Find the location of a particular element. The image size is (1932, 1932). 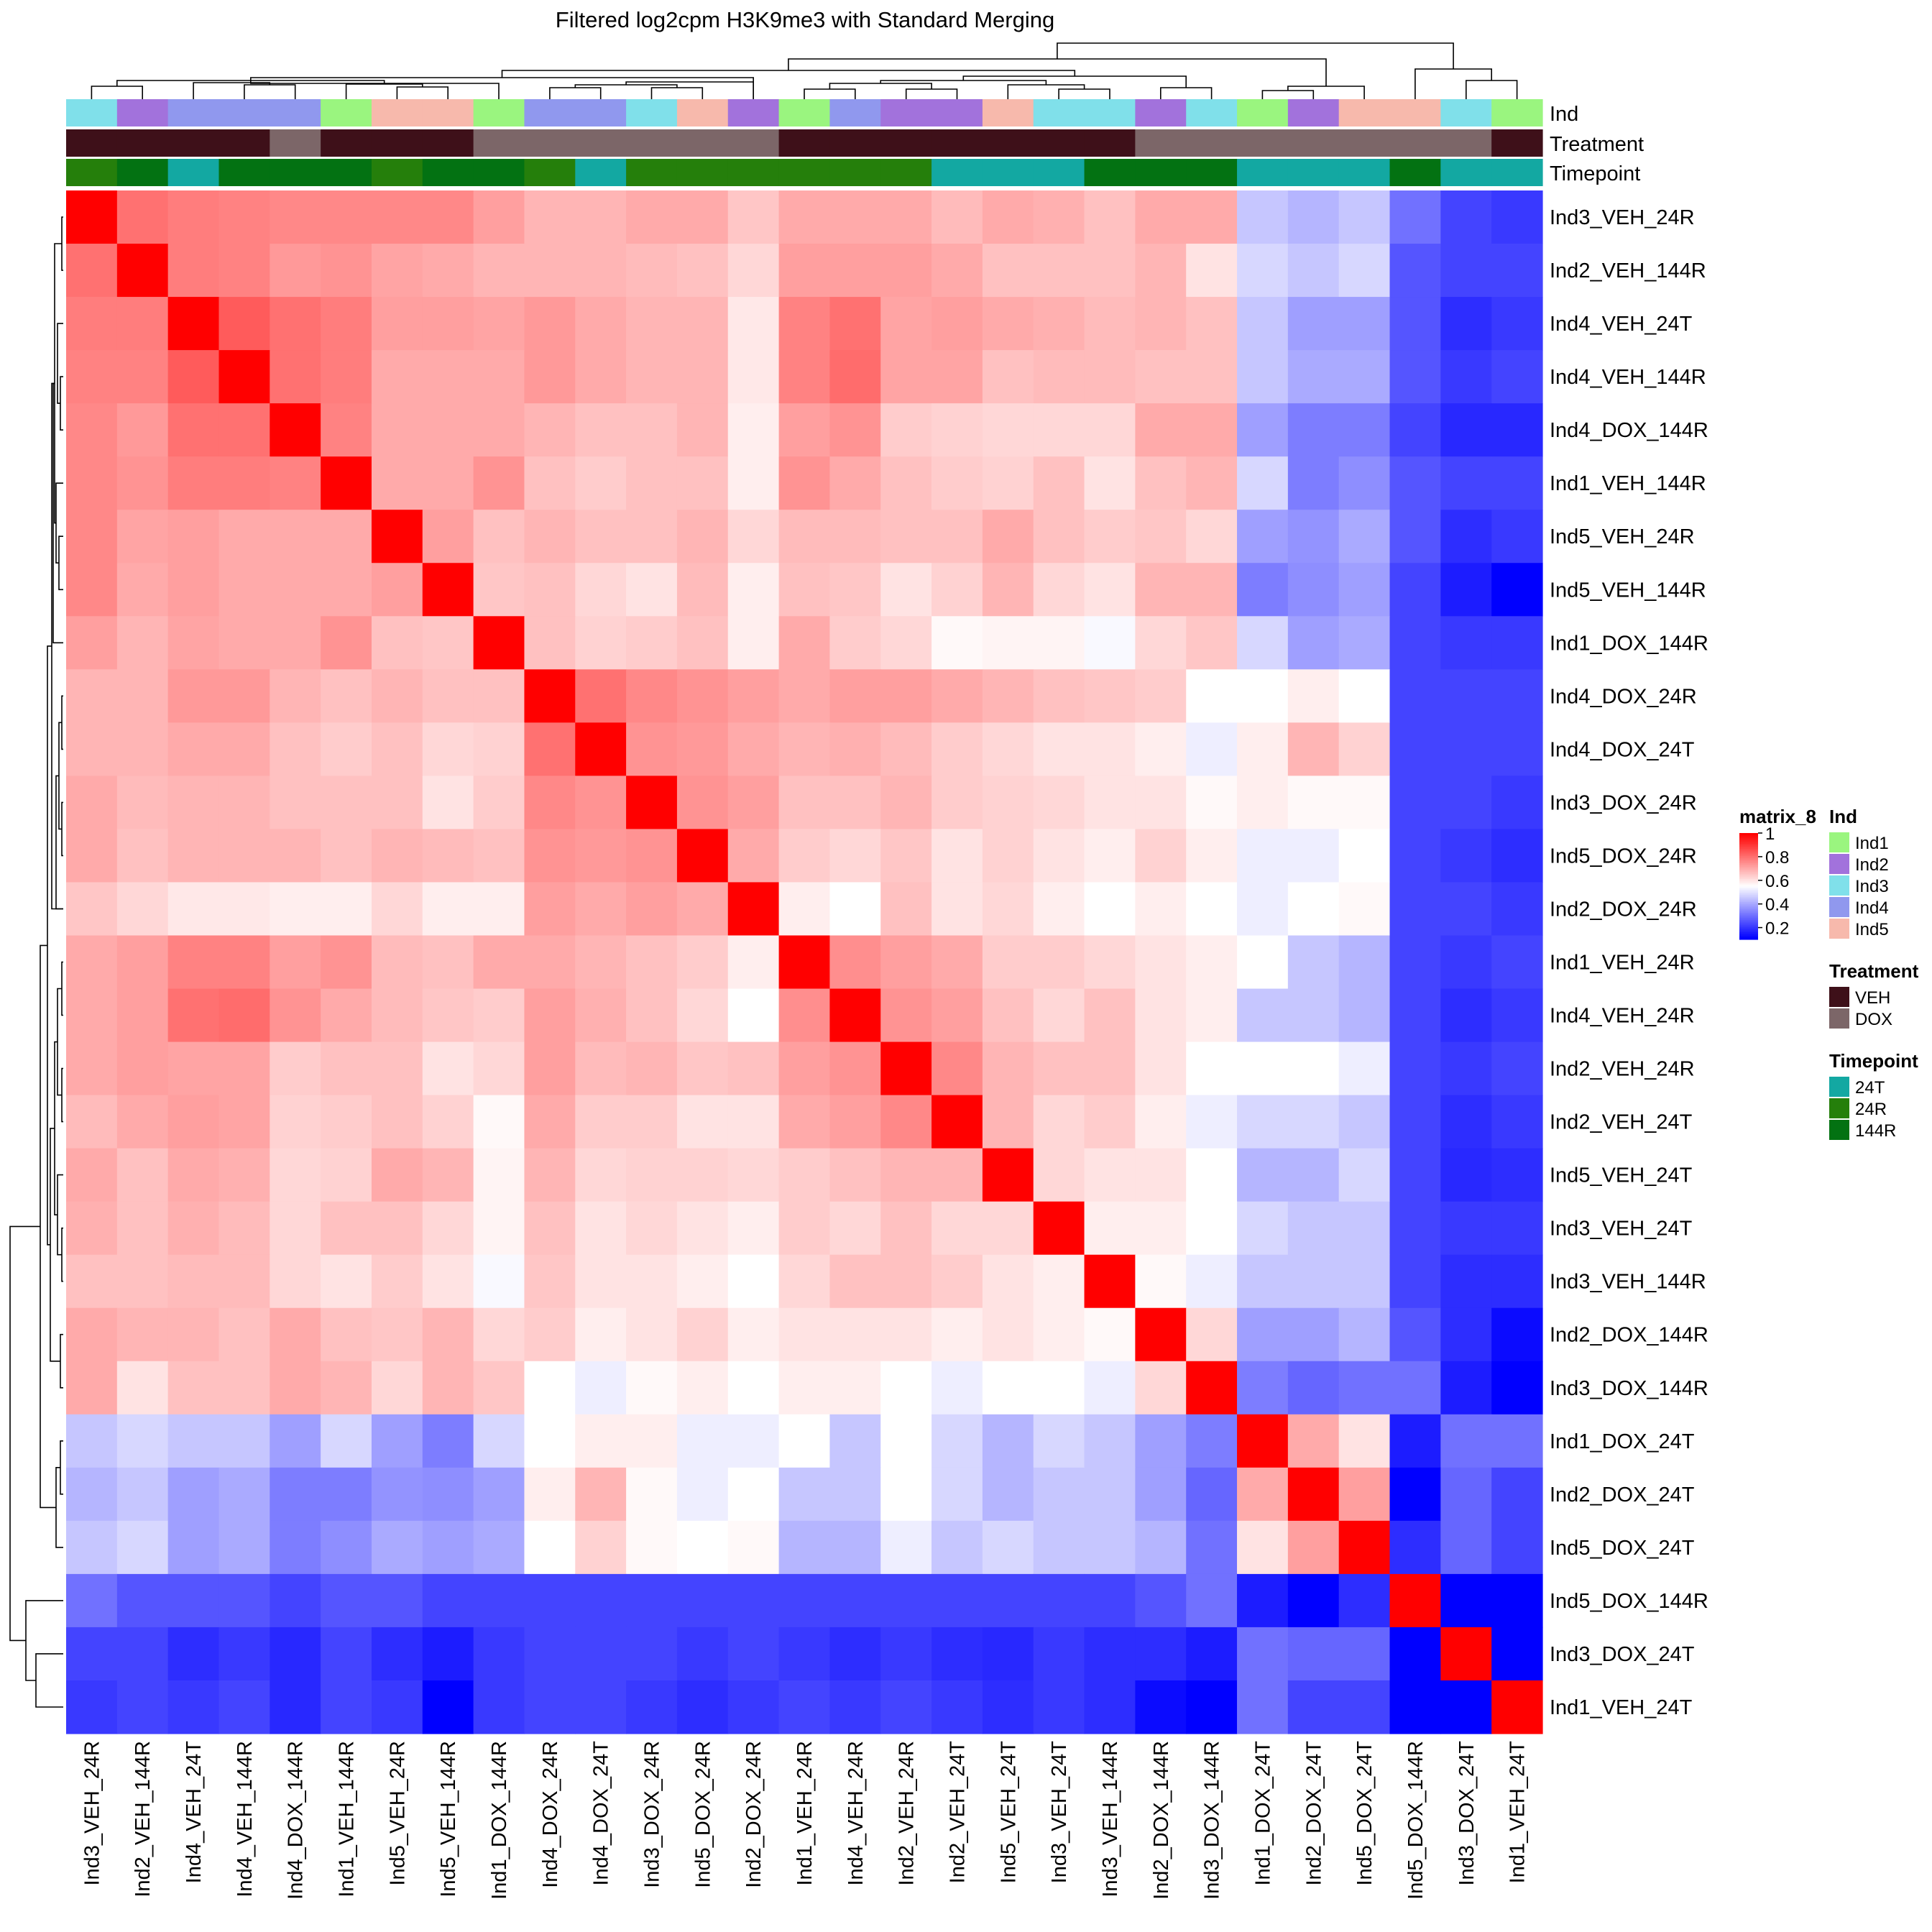

legend-swatch is located at coordinates (1839, 997).